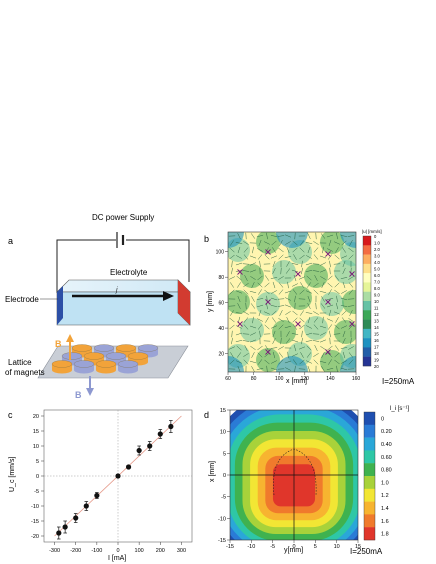  What do you see at coordinates (230, 547) in the screenshot?
I see `x-tick-label: -15` at bounding box center [230, 547].